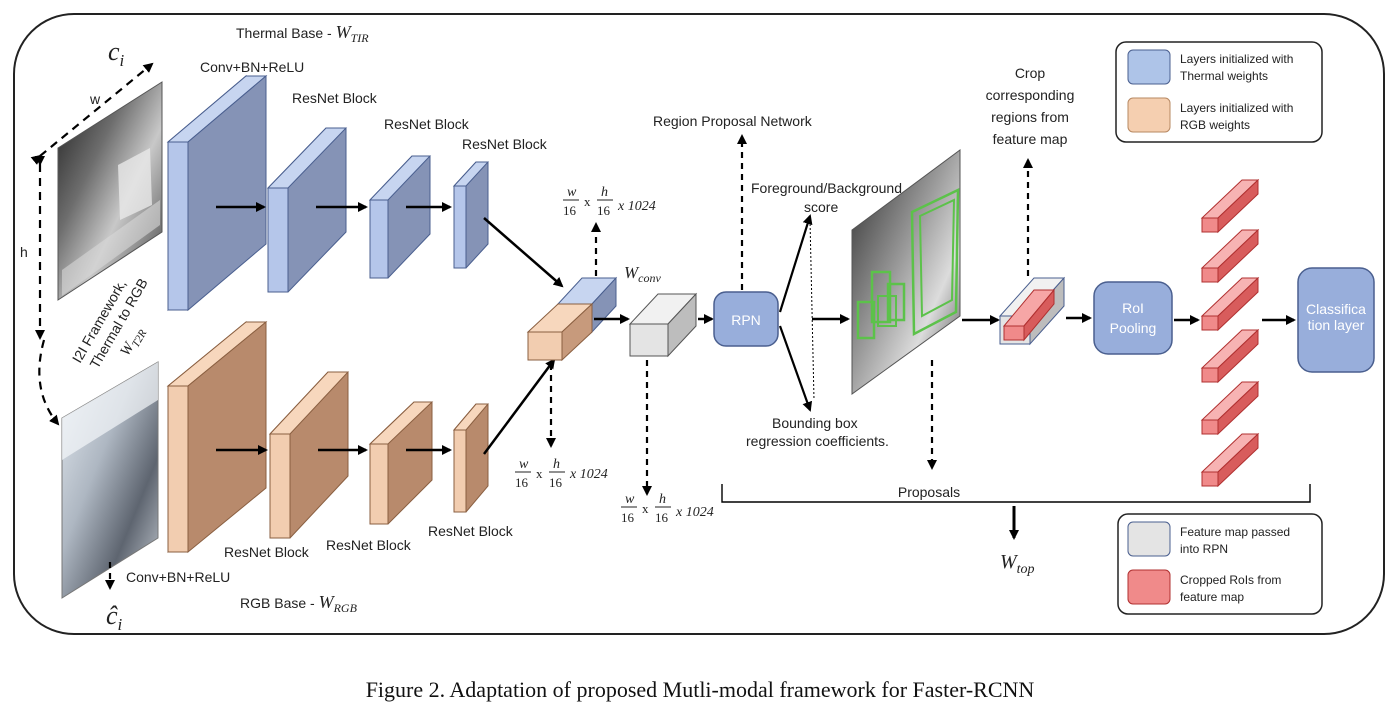  What do you see at coordinates (821, 207) in the screenshot?
I see `fgbg-label-2: score` at bounding box center [821, 207].